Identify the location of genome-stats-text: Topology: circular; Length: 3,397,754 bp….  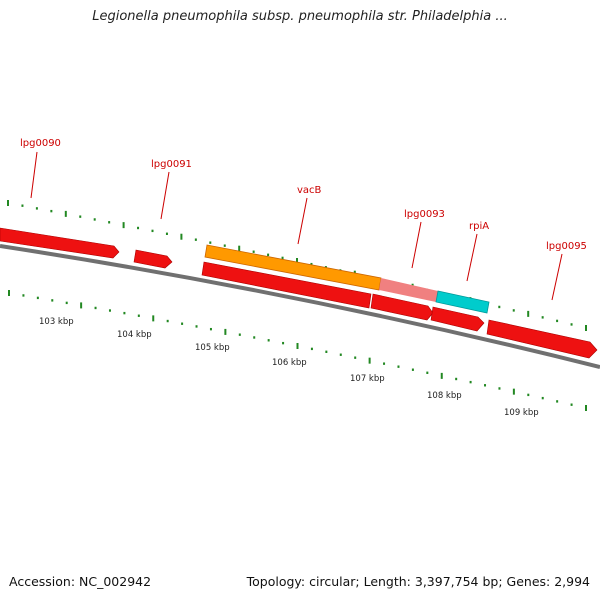
(418, 581).